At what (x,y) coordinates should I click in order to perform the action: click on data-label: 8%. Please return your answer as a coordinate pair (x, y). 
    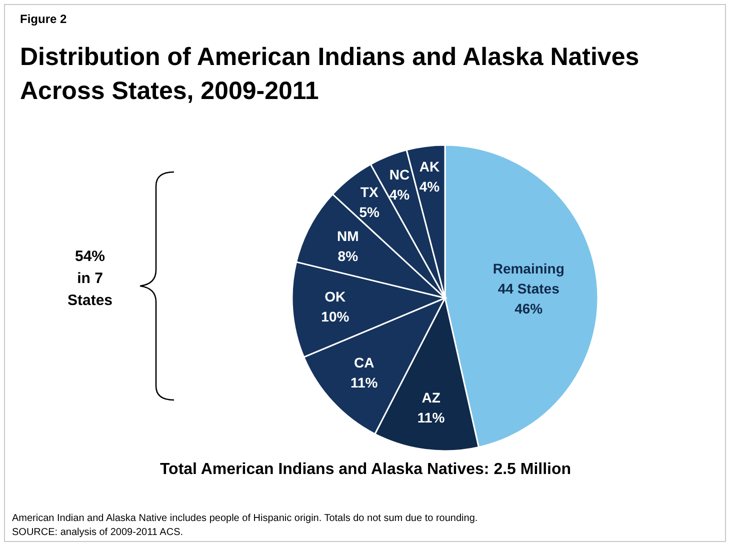
    Looking at the image, I should click on (348, 256).